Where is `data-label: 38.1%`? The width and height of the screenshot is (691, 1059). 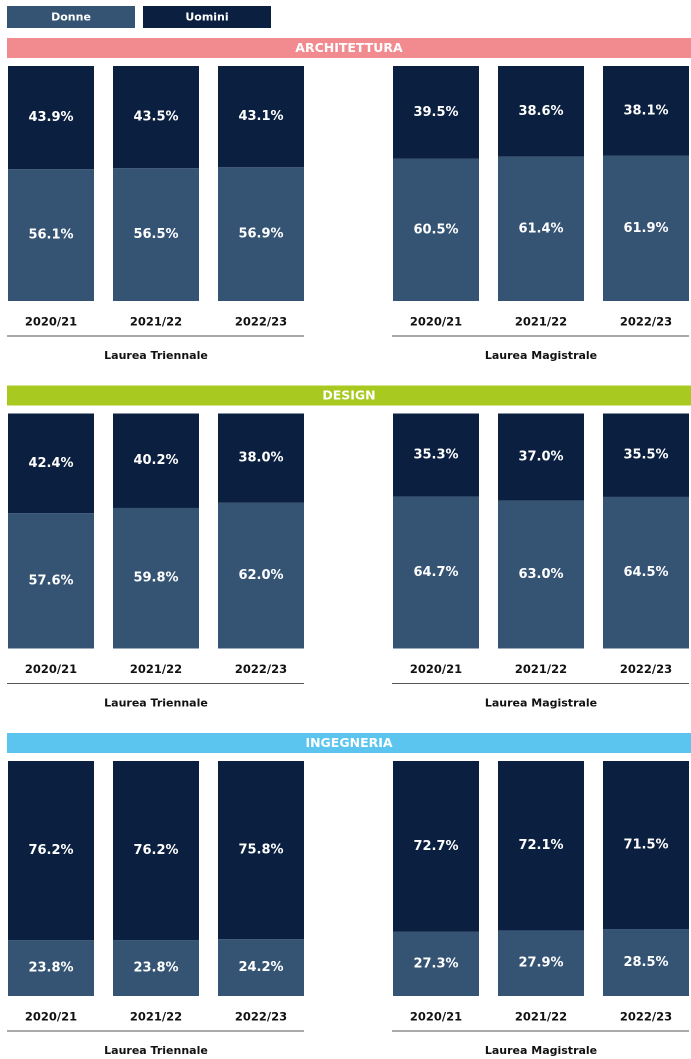 data-label: 38.1% is located at coordinates (645, 110).